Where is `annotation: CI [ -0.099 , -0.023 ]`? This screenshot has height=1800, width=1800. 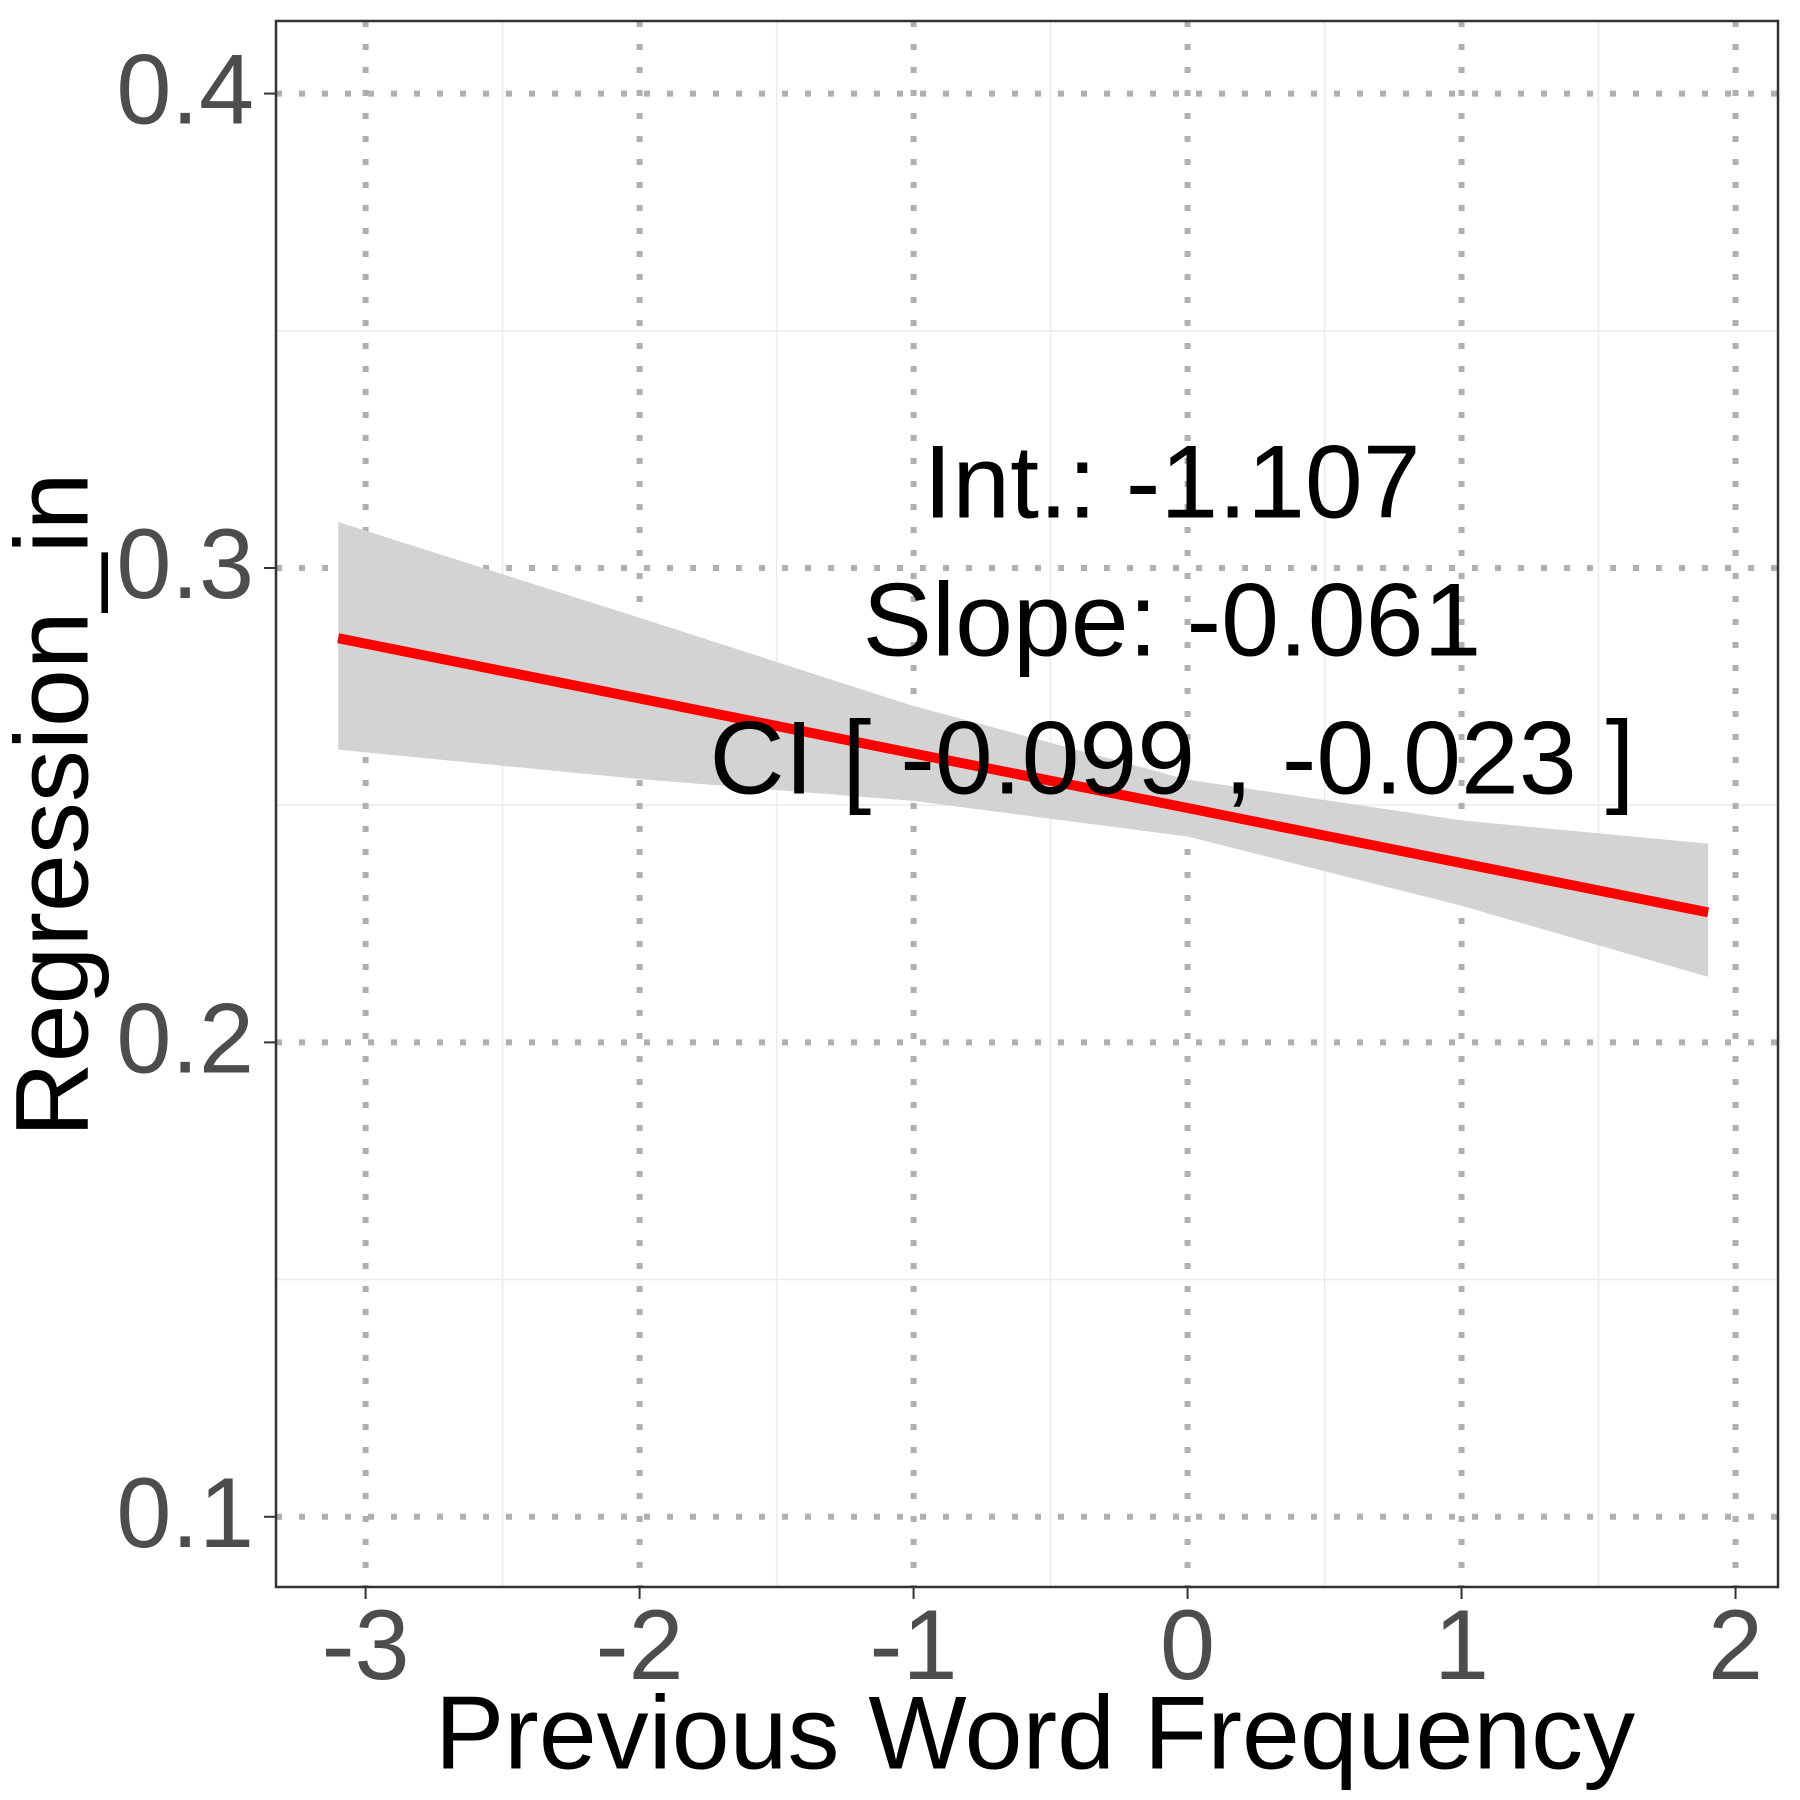
annotation: CI [ -0.099 , -0.023 ] is located at coordinates (1172, 758).